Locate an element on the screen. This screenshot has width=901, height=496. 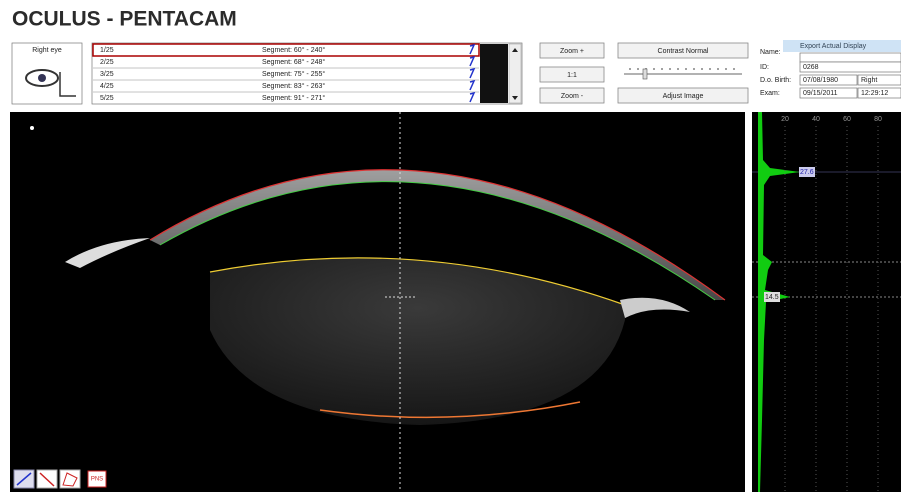
birth-field is located at coordinates (828, 80).